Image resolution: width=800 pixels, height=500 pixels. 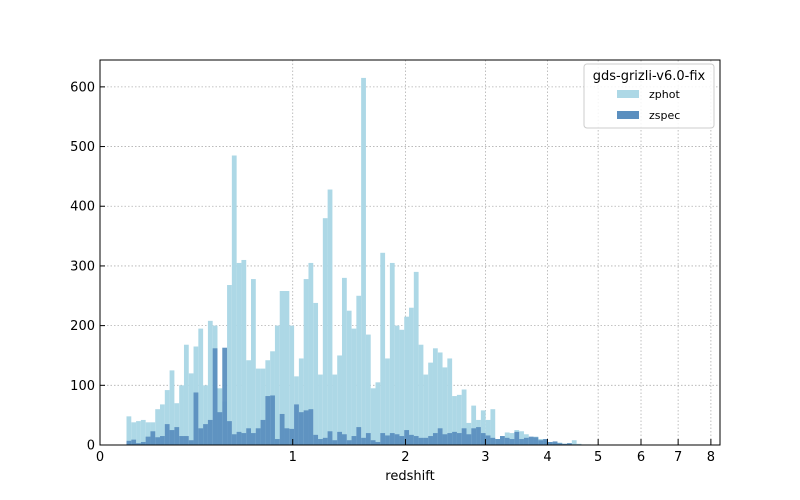 I want to click on x-tick-label: 8, so click(x=711, y=457).